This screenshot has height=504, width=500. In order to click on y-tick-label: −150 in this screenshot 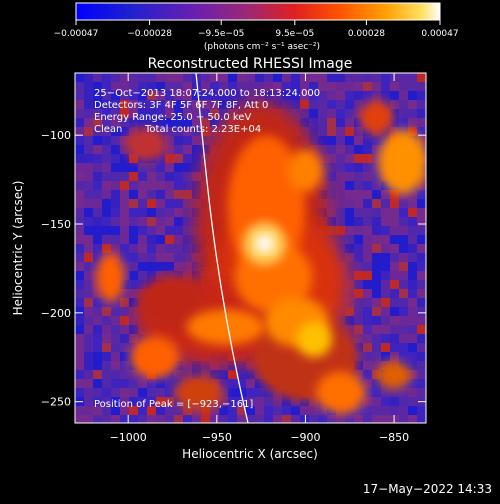, I will do `click(56, 224)`.